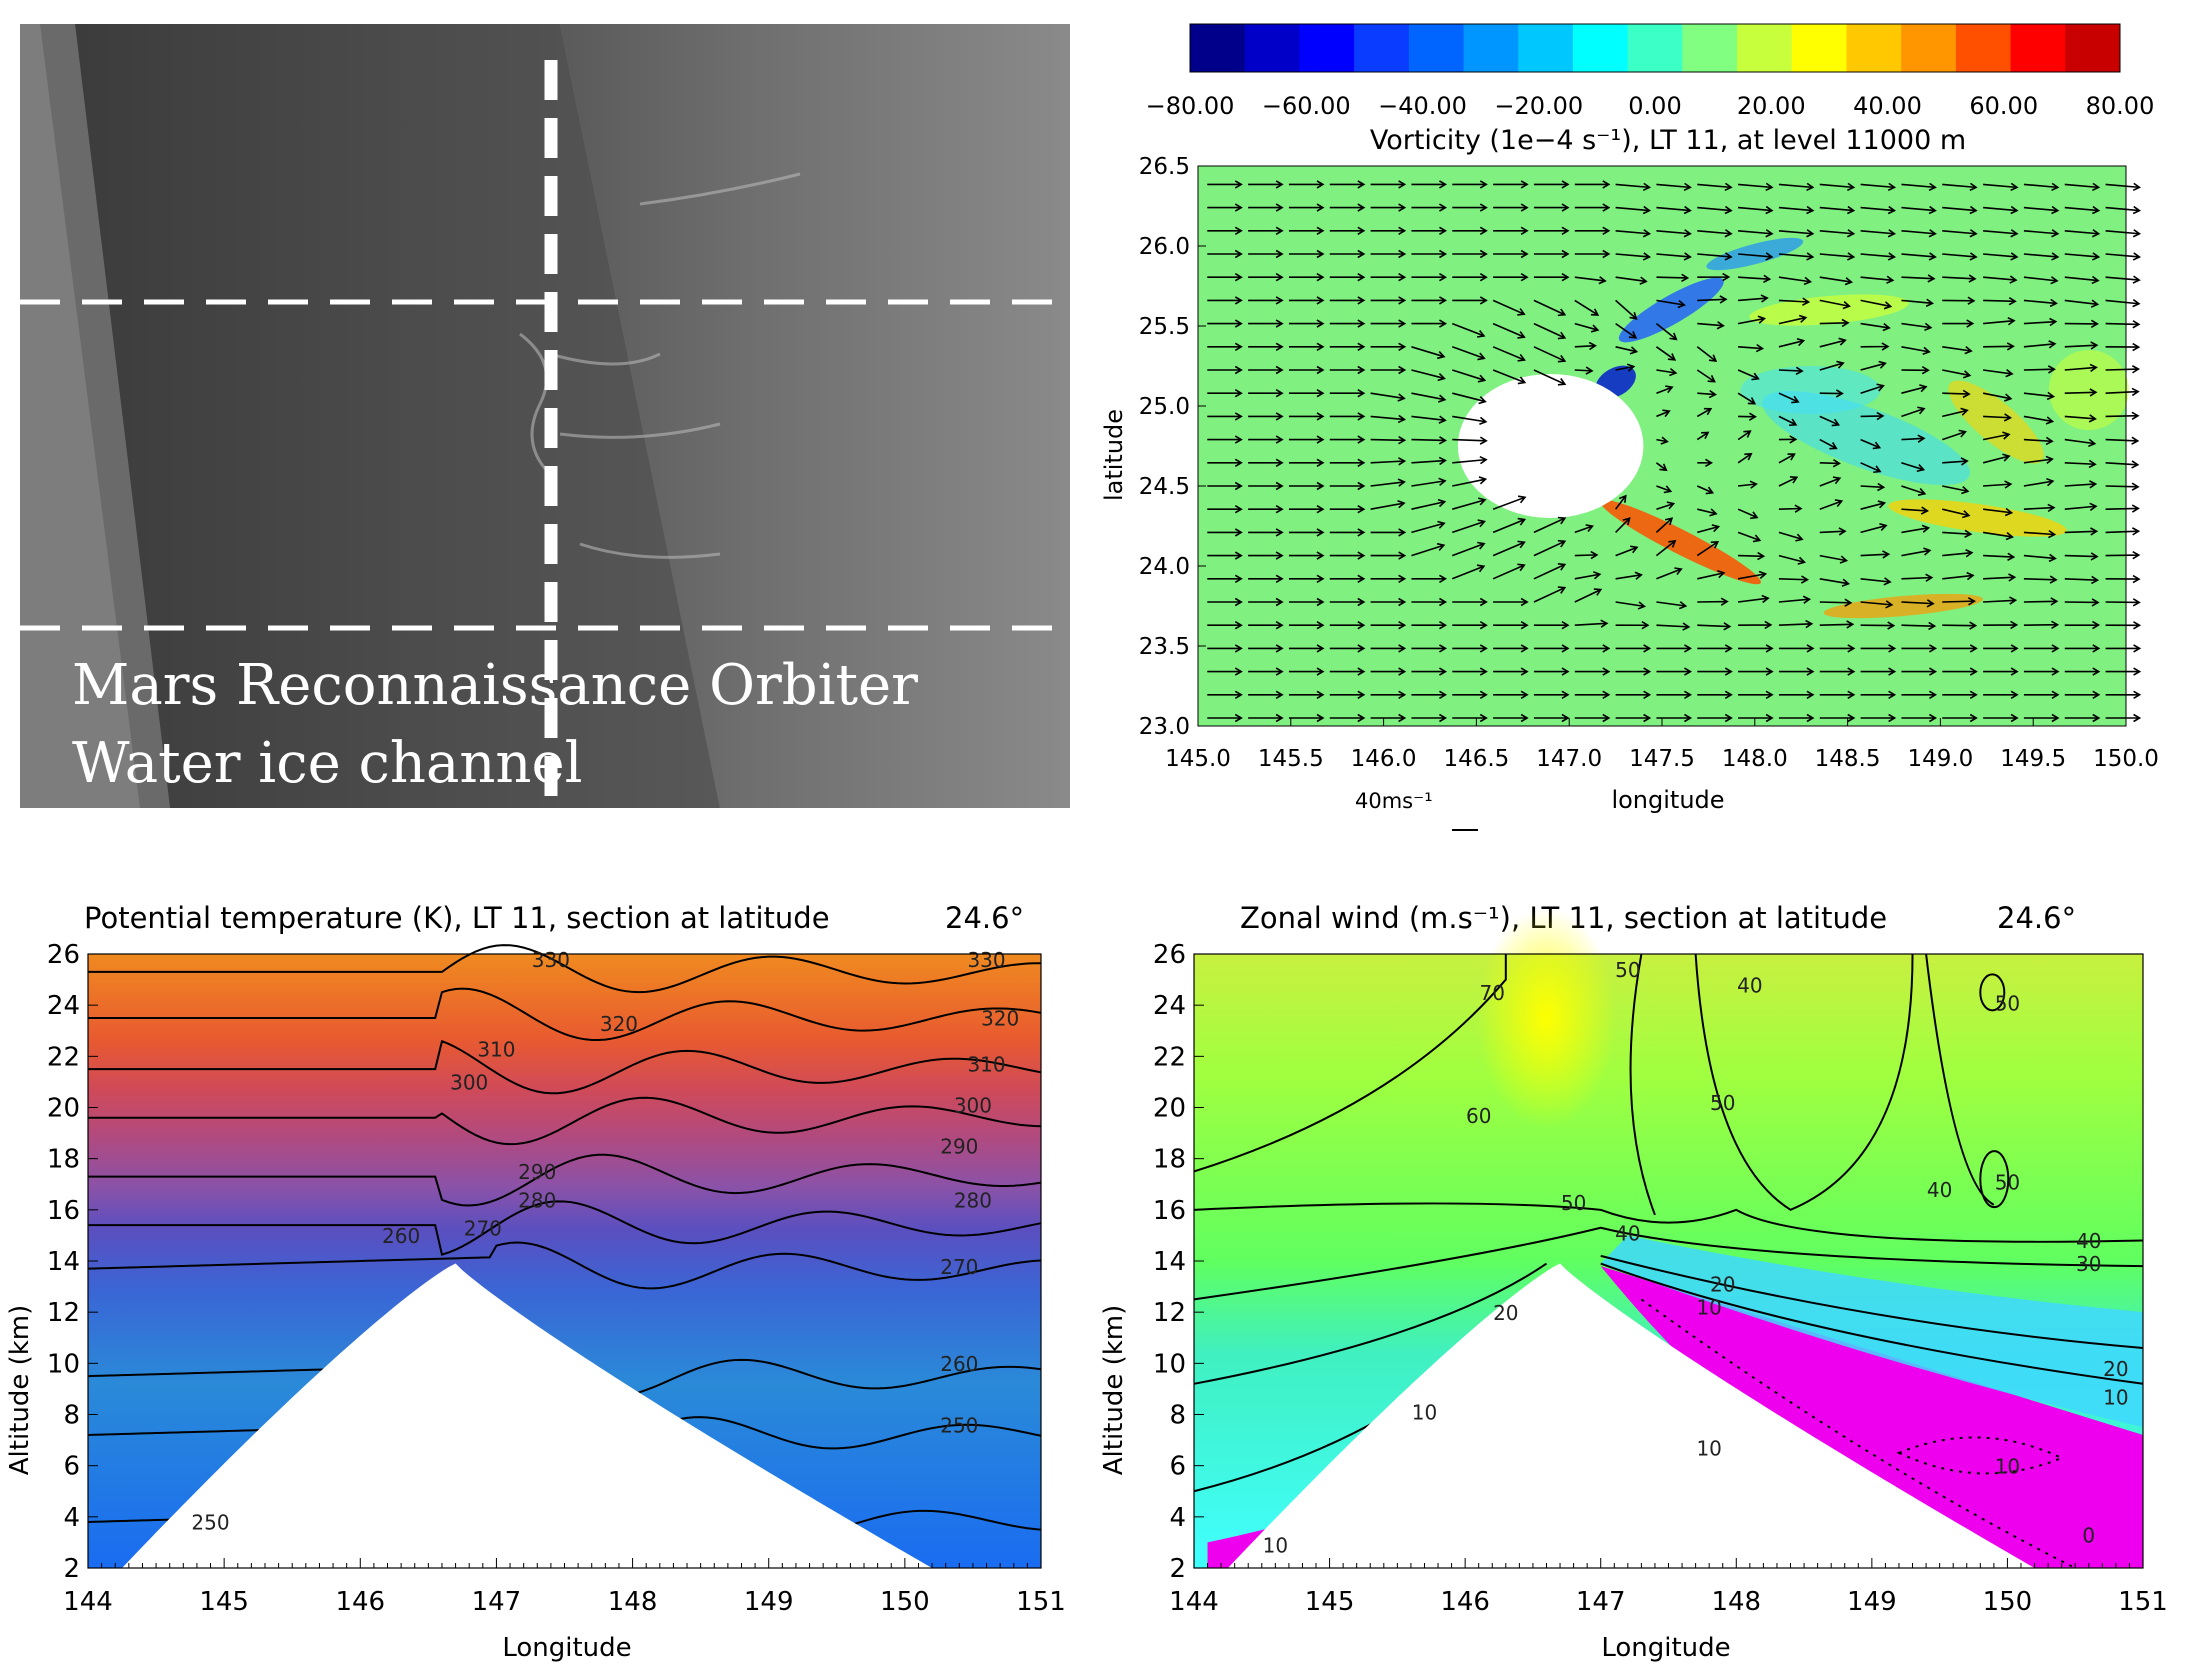 The image size is (2197, 1668). Describe the element at coordinates (1465, 1602) in the screenshot. I see `x-tick-label: 146` at that location.